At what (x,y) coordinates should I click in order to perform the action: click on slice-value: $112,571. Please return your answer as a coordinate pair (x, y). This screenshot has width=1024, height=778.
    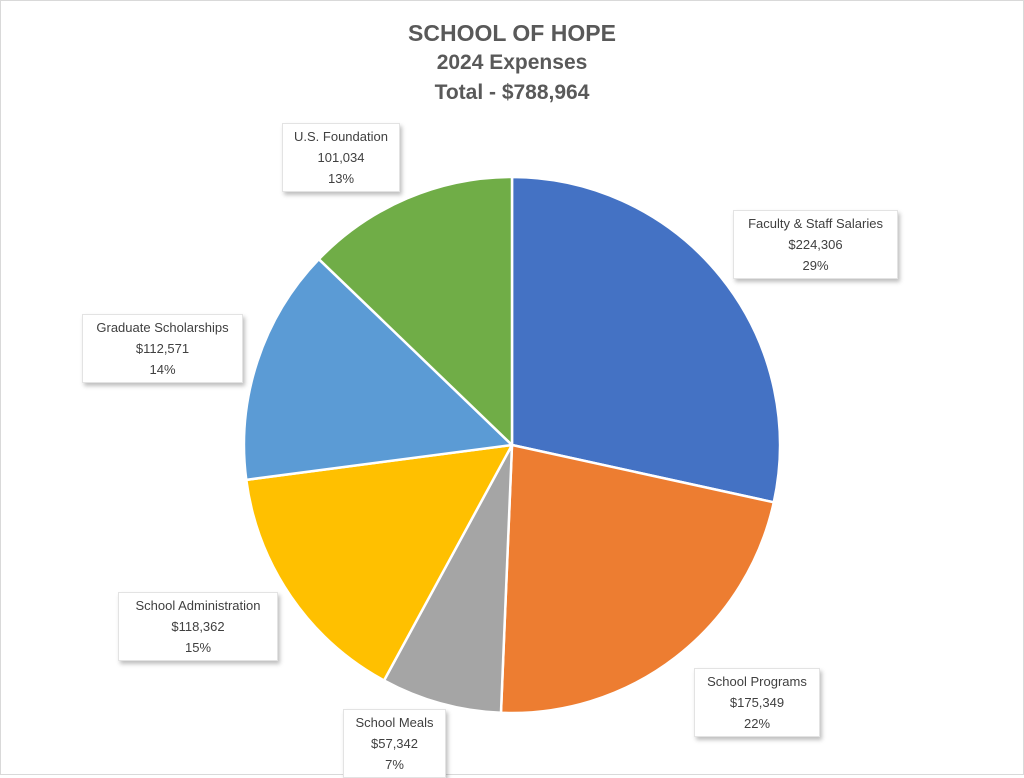
    Looking at the image, I should click on (162, 348).